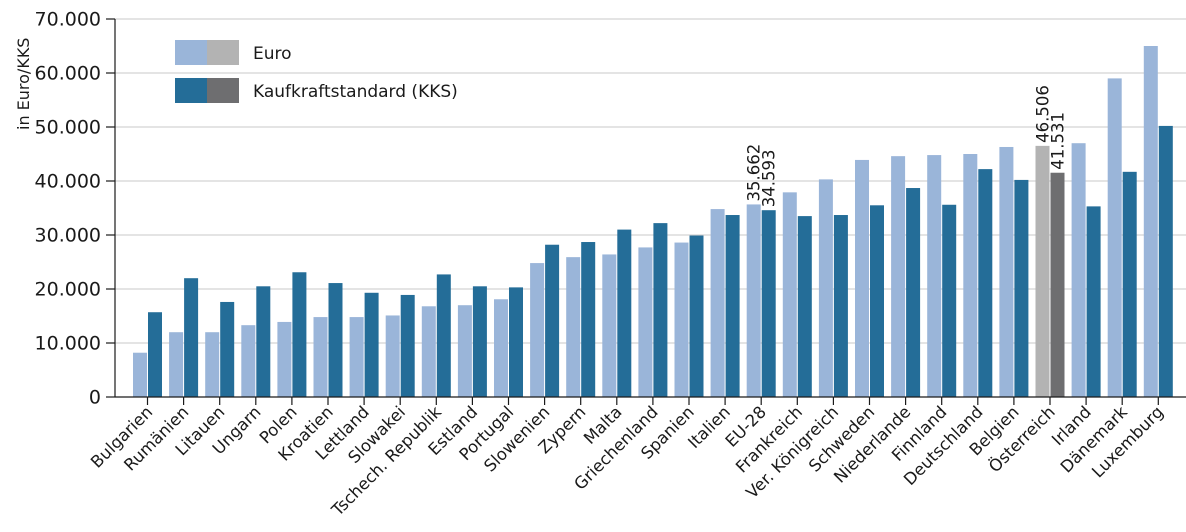 Image resolution: width=1186 pixels, height=532 pixels. Describe the element at coordinates (68, 290) in the screenshot. I see `y-tick-label: 20.000` at that location.